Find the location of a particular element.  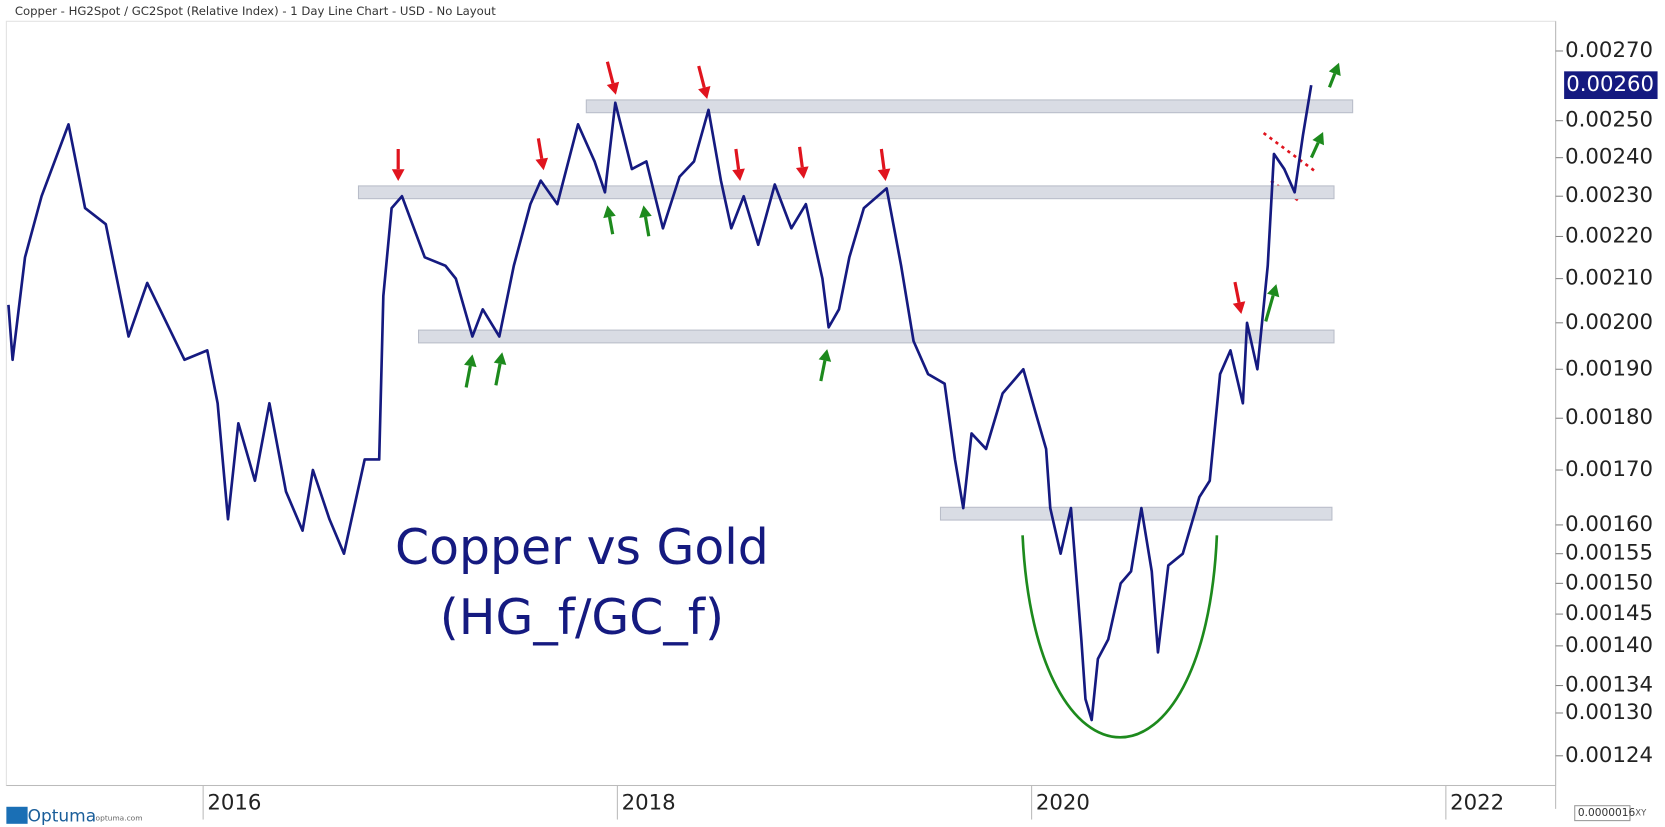

cup-curve is located at coordinates (1120, 637).